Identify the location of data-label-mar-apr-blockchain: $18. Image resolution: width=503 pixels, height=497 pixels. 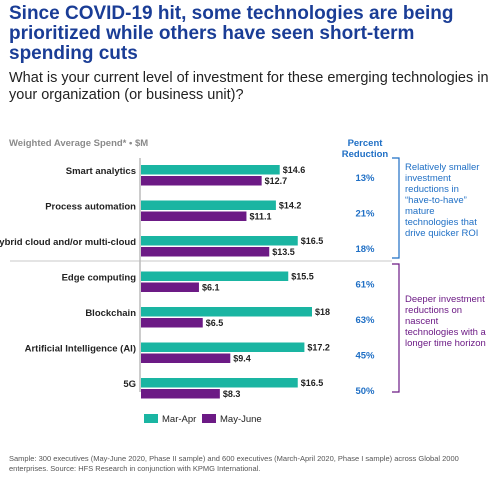
(322, 312).